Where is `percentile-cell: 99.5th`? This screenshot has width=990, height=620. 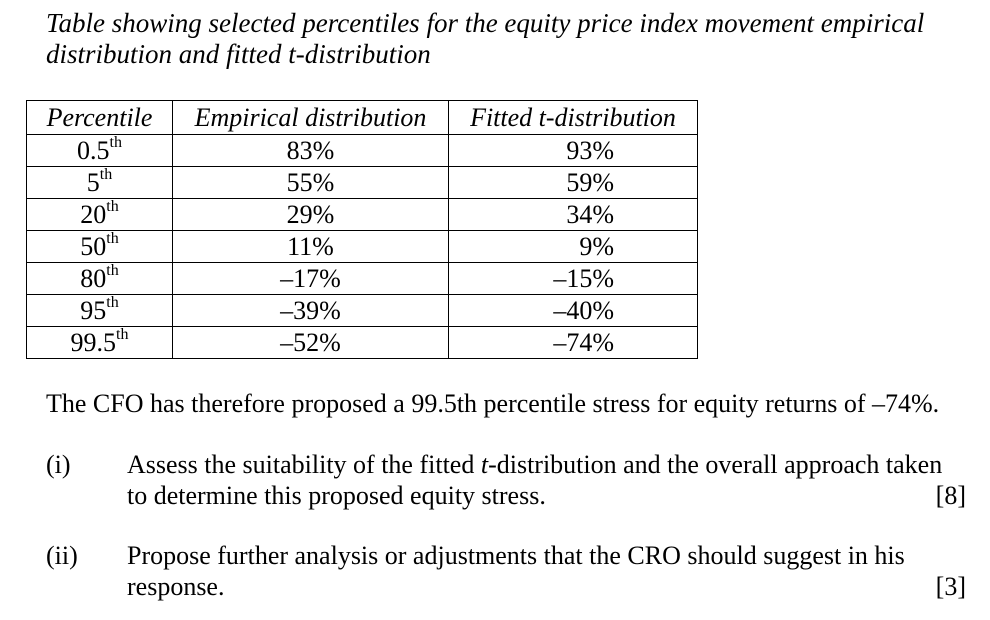
percentile-cell: 99.5th is located at coordinates (99, 342).